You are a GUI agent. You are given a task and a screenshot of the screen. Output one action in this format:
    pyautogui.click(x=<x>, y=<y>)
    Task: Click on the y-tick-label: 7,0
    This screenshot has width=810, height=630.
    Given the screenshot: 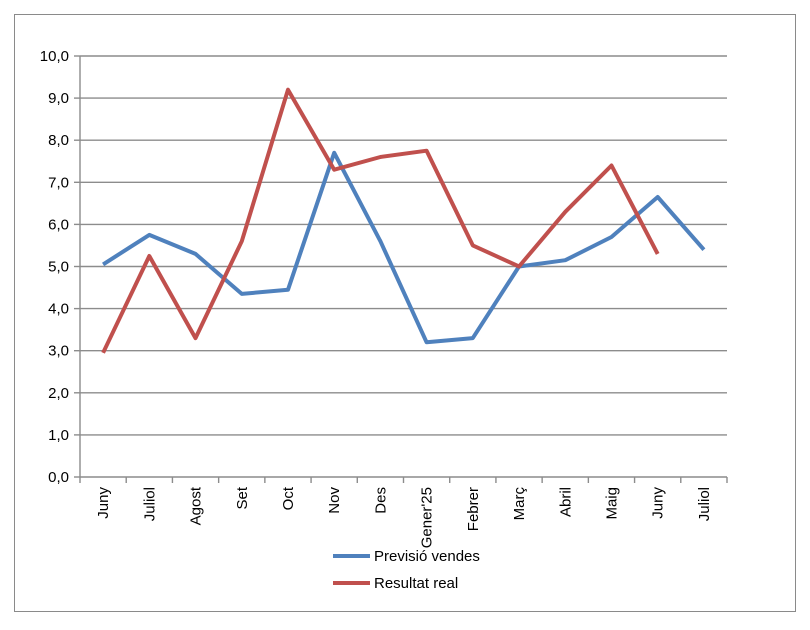 What is the action you would take?
    pyautogui.click(x=58, y=182)
    